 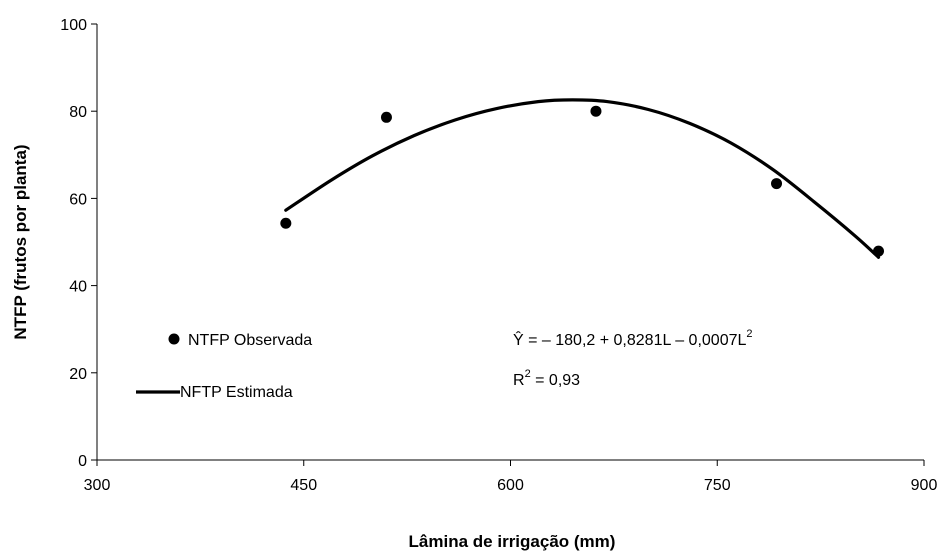 What do you see at coordinates (78, 112) in the screenshot?
I see `y-tick-label: 80` at bounding box center [78, 112].